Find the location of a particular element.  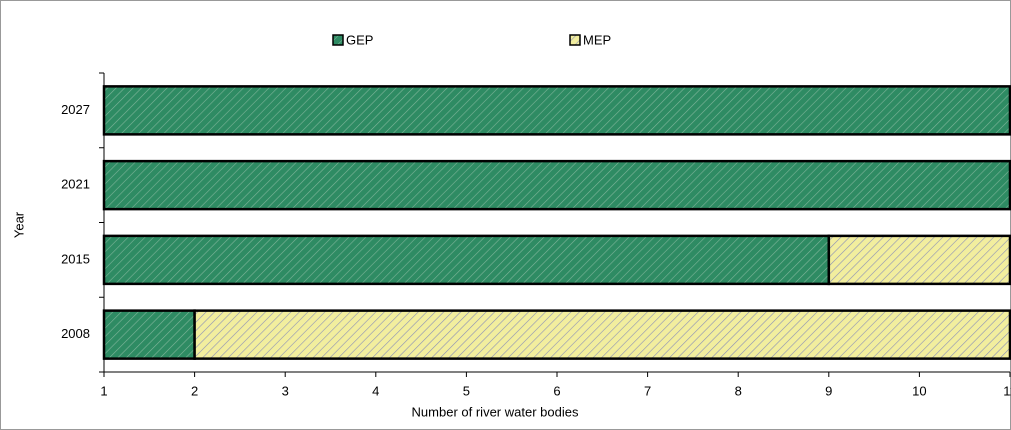

x-tick-label: 11 is located at coordinates (1007, 390).